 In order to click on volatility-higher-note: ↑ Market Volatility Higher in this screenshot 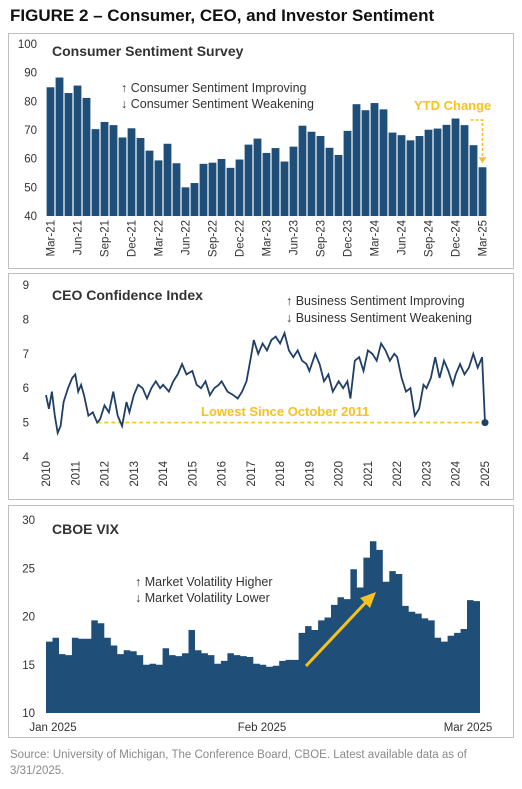, I will do `click(204, 582)`.